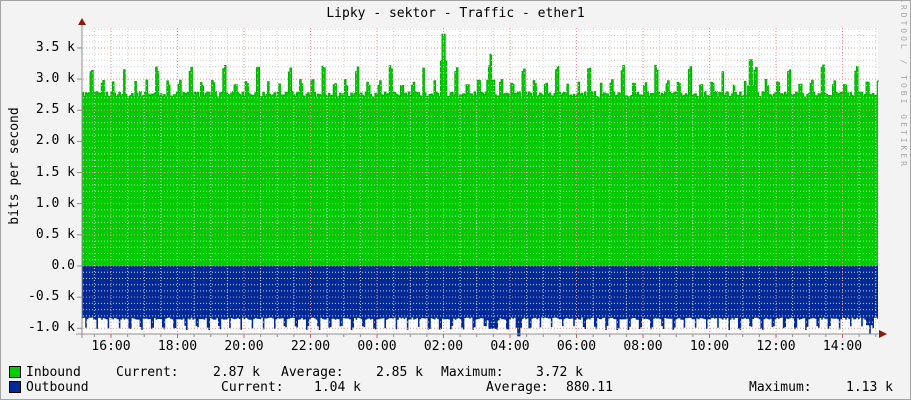 The image size is (911, 400). Describe the element at coordinates (15, 387) in the screenshot. I see `legend-swatch-outbound` at that location.